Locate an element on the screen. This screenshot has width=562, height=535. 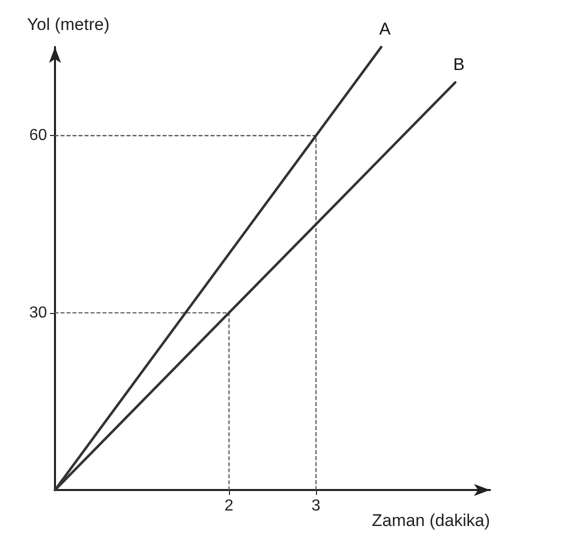
y-tick-label: 60 is located at coordinates (38, 135).